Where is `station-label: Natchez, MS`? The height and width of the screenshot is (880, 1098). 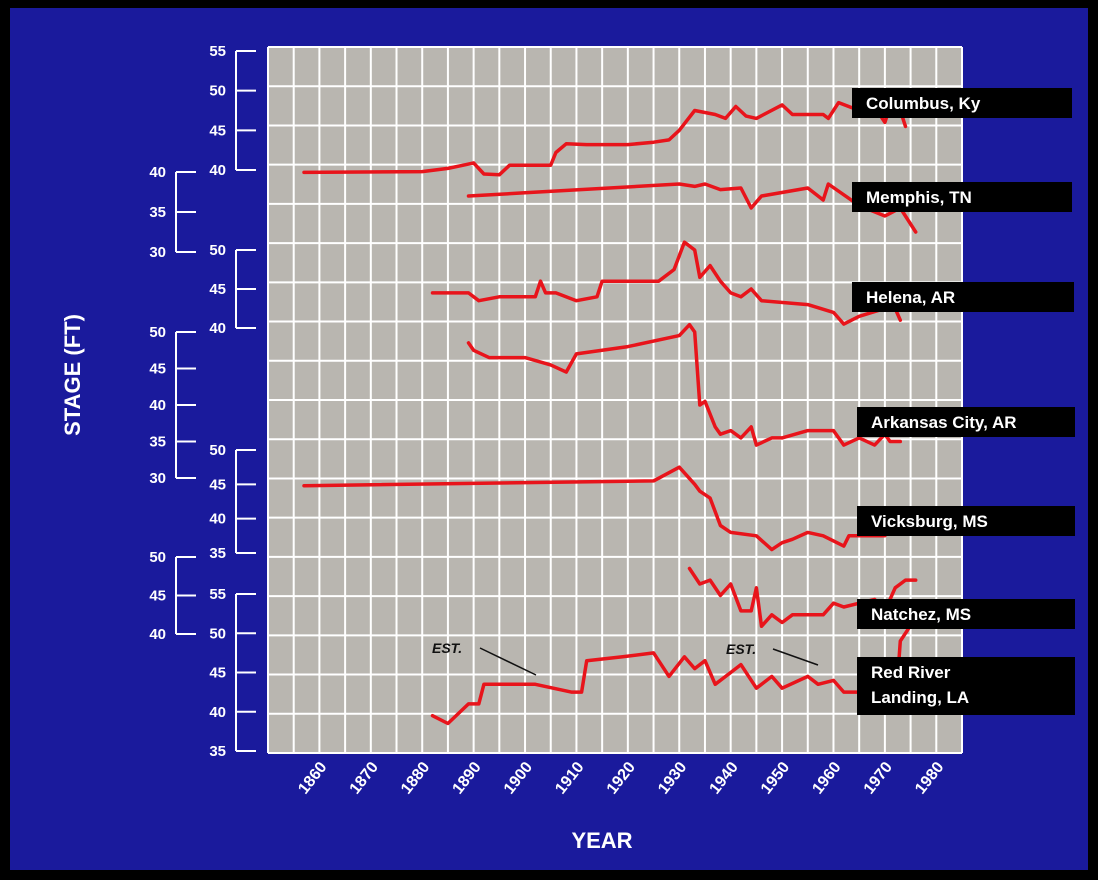 station-label: Natchez, MS is located at coordinates (921, 614).